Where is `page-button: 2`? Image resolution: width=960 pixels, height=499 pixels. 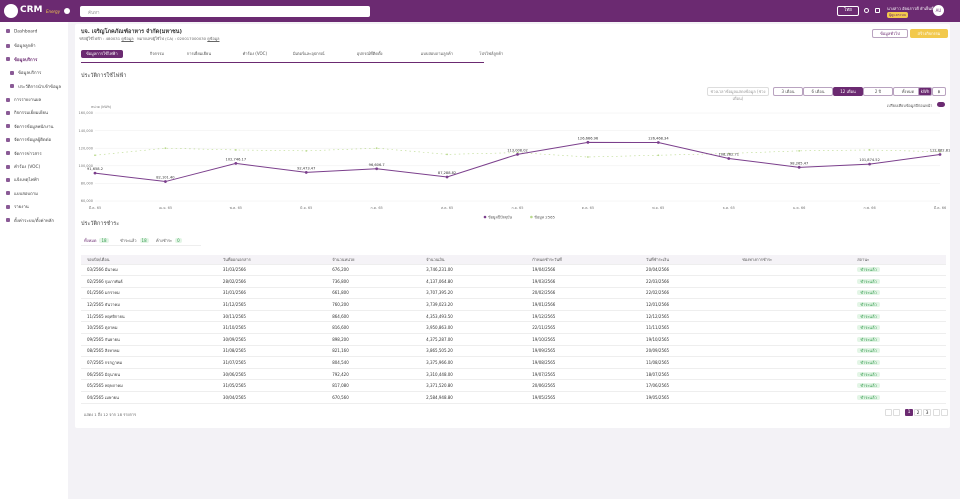
page-button: 2 is located at coordinates (918, 412).